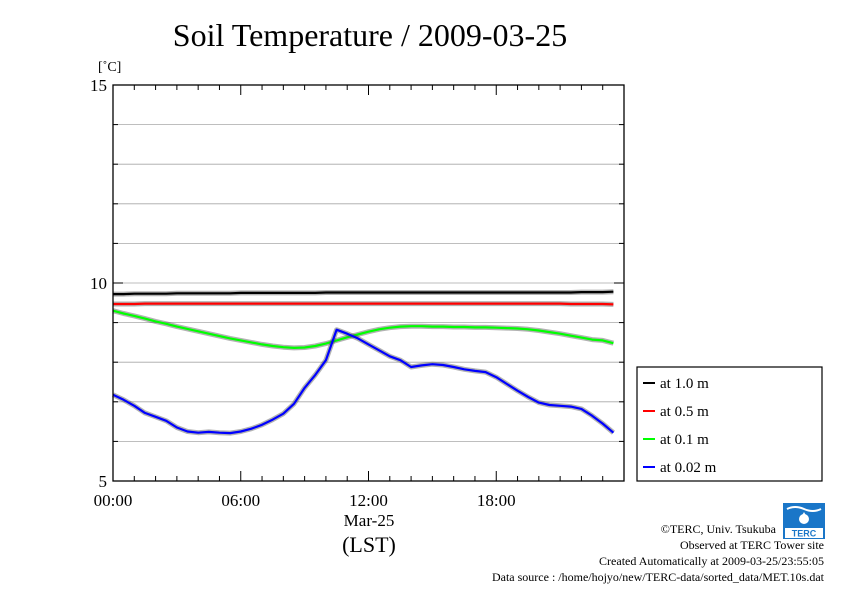 The height and width of the screenshot is (595, 842). What do you see at coordinates (684, 384) in the screenshot?
I see `legend-label: at 1.0 m` at bounding box center [684, 384].